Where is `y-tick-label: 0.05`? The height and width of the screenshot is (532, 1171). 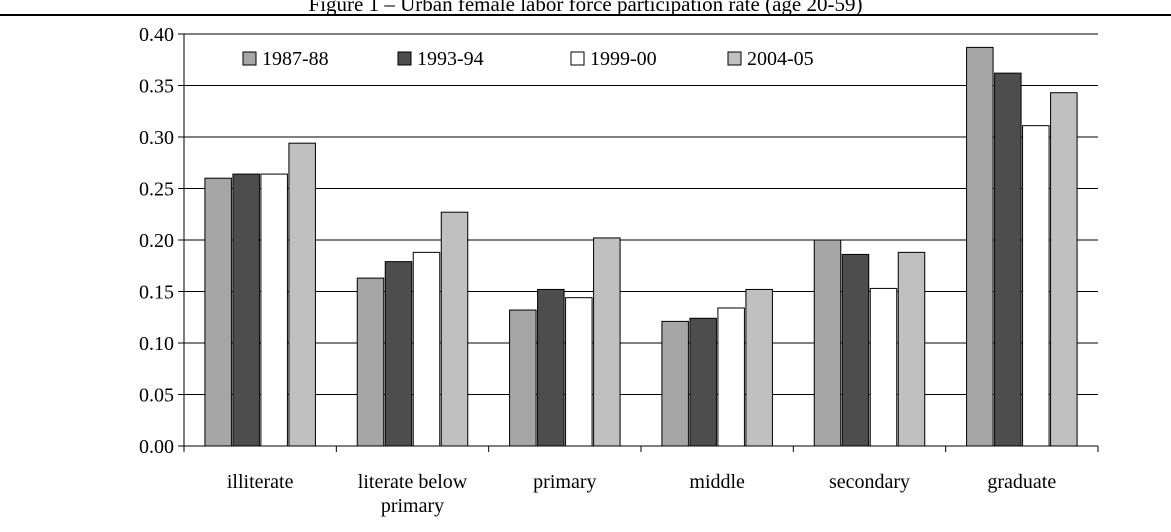
y-tick-label: 0.05 is located at coordinates (156, 396).